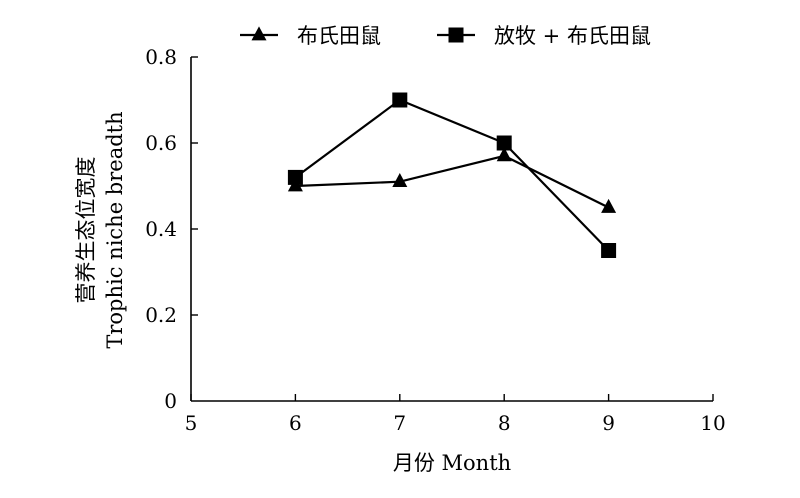 The image size is (800, 498). What do you see at coordinates (452, 463) in the screenshot?
I see `x-axis-label: 月份 Month` at bounding box center [452, 463].